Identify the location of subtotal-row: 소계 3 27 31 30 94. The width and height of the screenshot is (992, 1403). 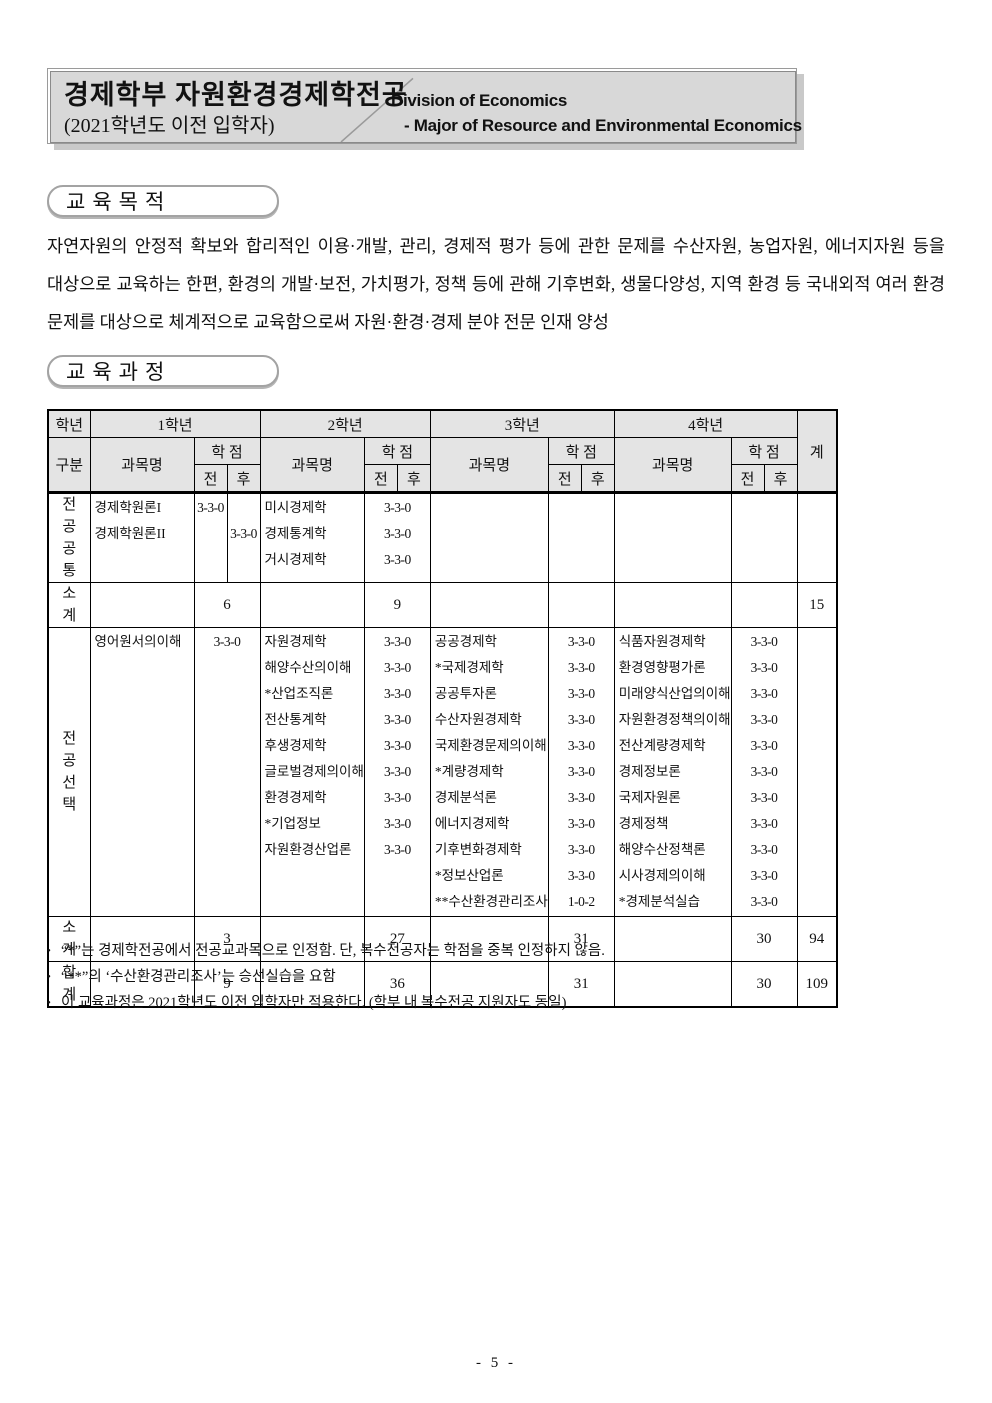
(442, 939).